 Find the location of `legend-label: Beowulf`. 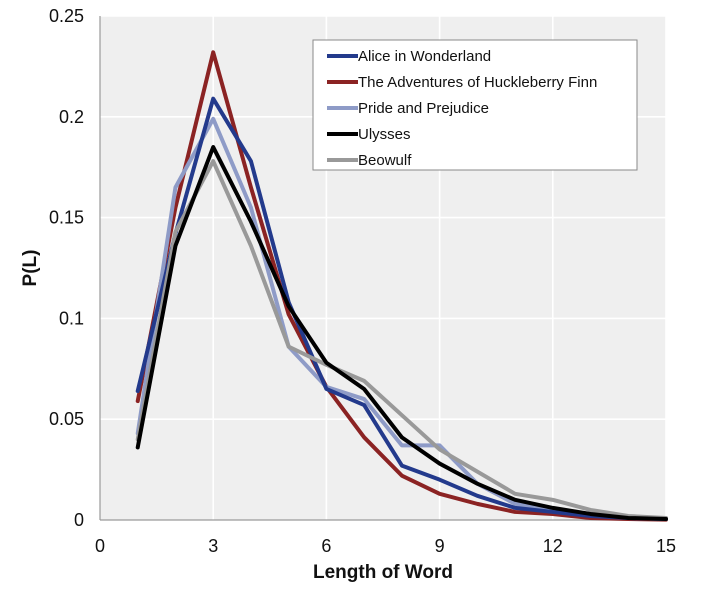

legend-label: Beowulf is located at coordinates (385, 160).